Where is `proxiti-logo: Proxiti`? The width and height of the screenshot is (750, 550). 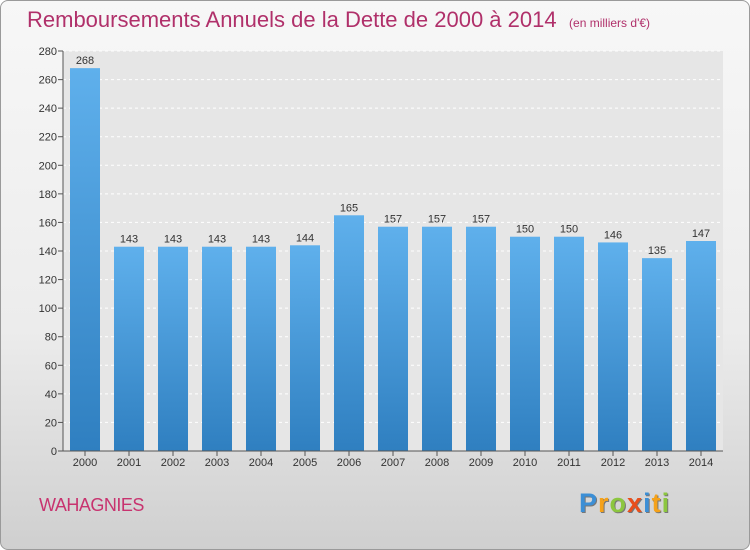 proxiti-logo: Proxiti is located at coordinates (624, 503).